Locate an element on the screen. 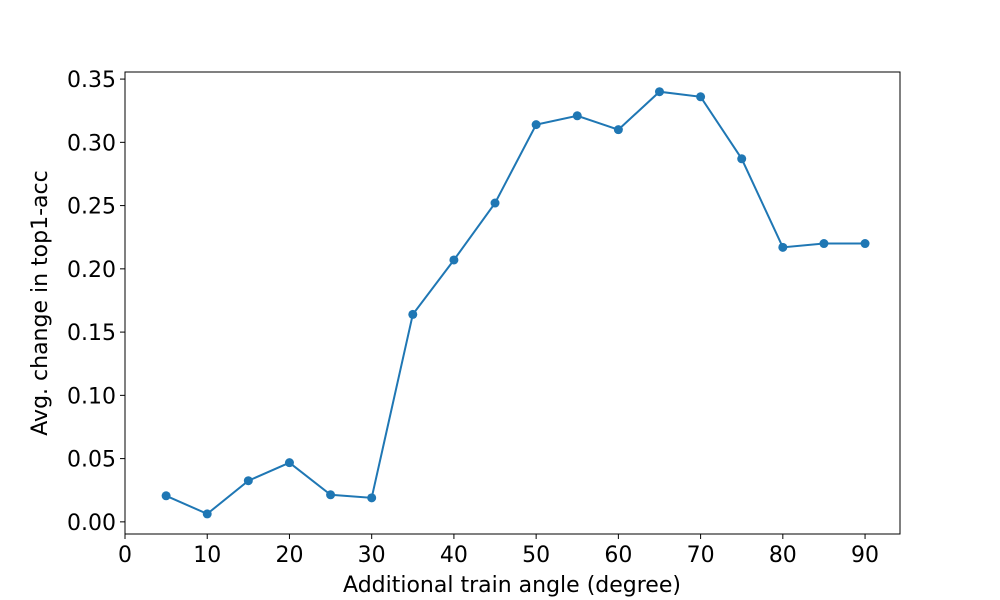 The height and width of the screenshot is (600, 1000). x-axis-label: Additional train angle (degree) is located at coordinates (512, 585).